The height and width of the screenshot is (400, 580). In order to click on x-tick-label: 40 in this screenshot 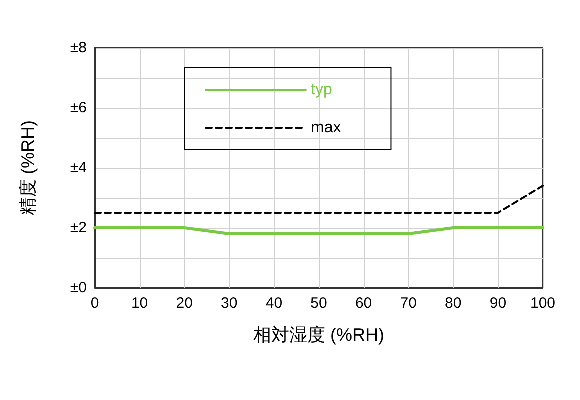, I will do `click(274, 303)`.